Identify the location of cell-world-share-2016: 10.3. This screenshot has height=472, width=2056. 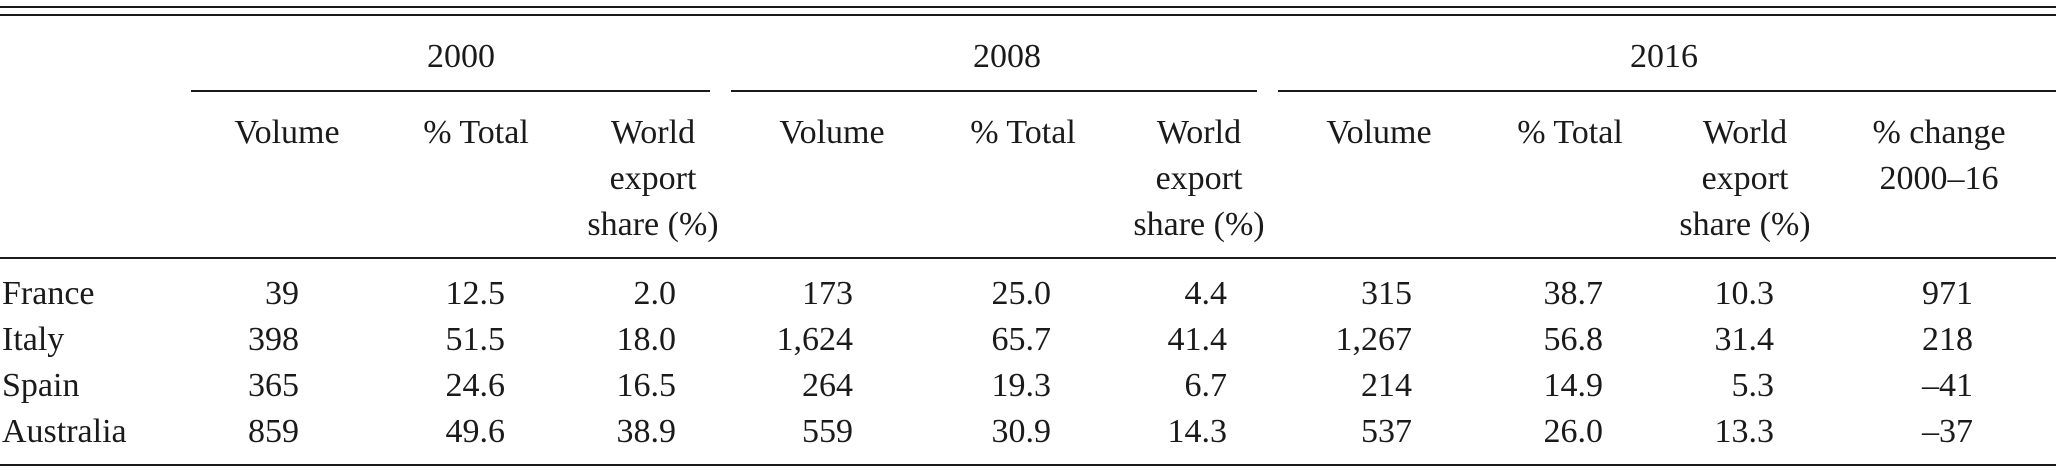
(1744, 293).